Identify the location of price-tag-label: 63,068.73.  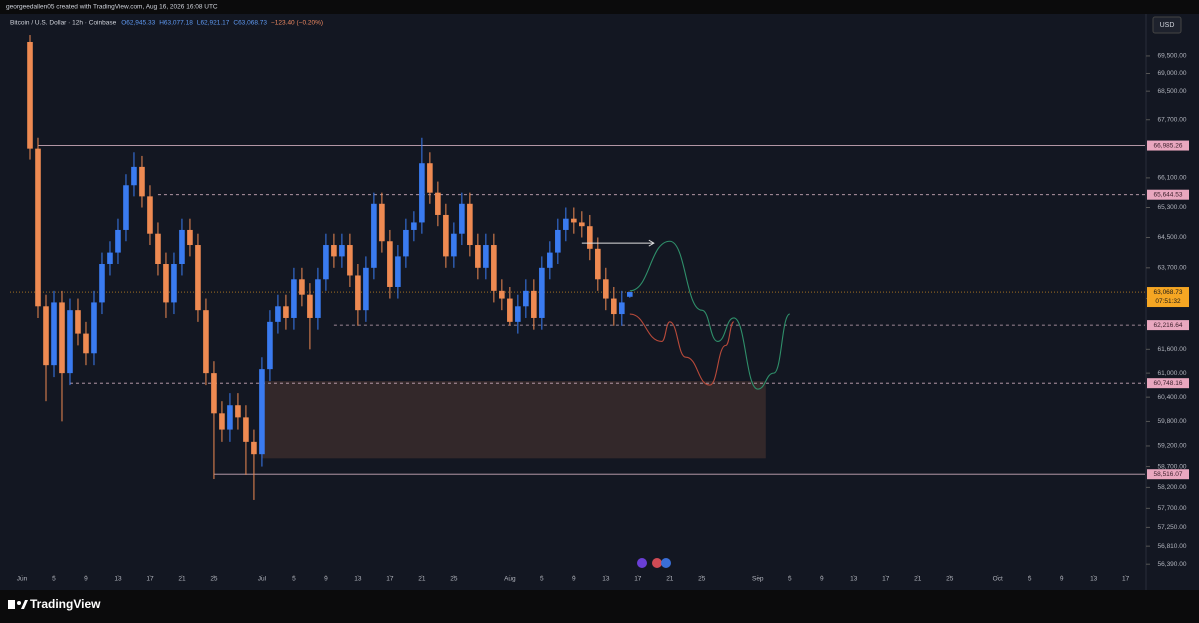
(1168, 292).